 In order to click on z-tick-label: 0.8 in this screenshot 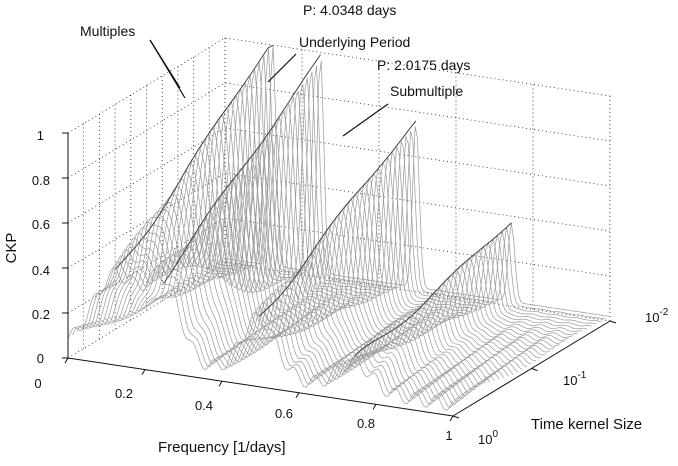, I will do `click(41, 180)`.